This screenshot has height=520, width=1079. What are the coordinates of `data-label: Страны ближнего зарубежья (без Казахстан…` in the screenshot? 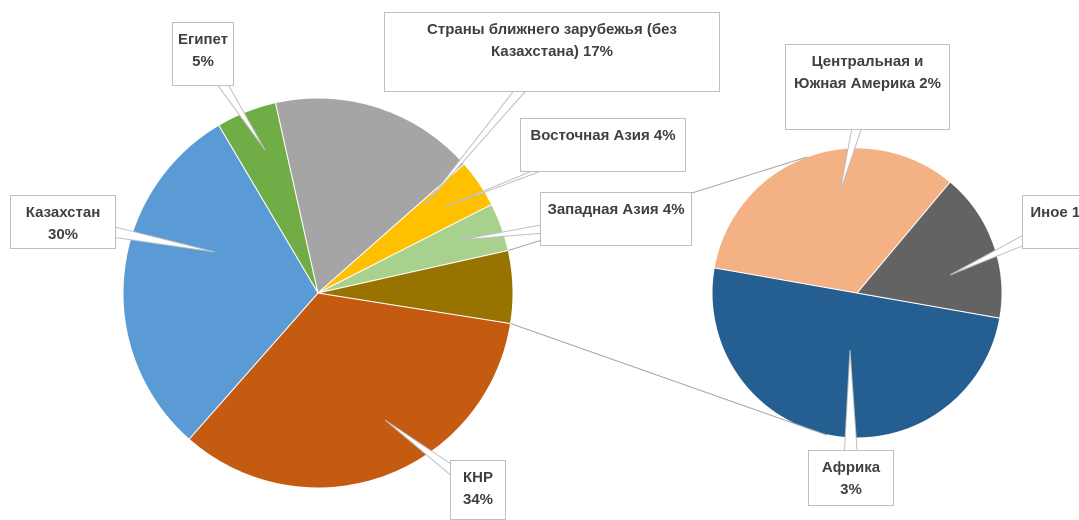 It's located at (552, 52).